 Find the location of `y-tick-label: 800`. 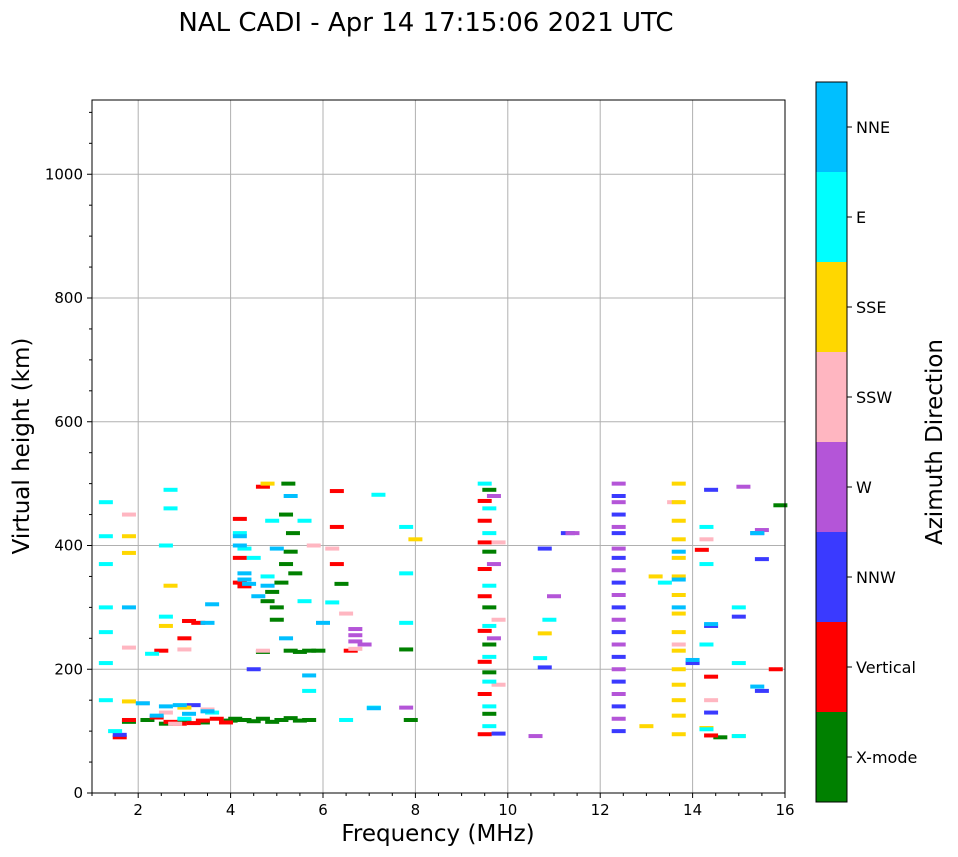

y-tick-label: 800 is located at coordinates (68, 298).